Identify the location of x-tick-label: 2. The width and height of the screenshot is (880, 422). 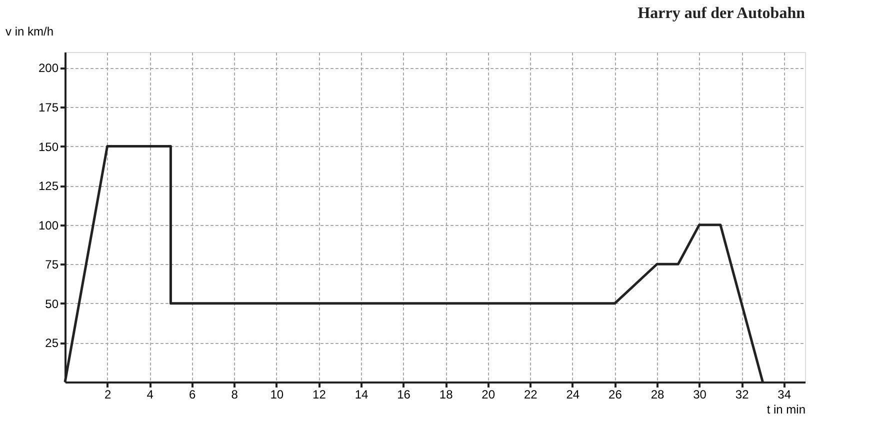
(108, 395).